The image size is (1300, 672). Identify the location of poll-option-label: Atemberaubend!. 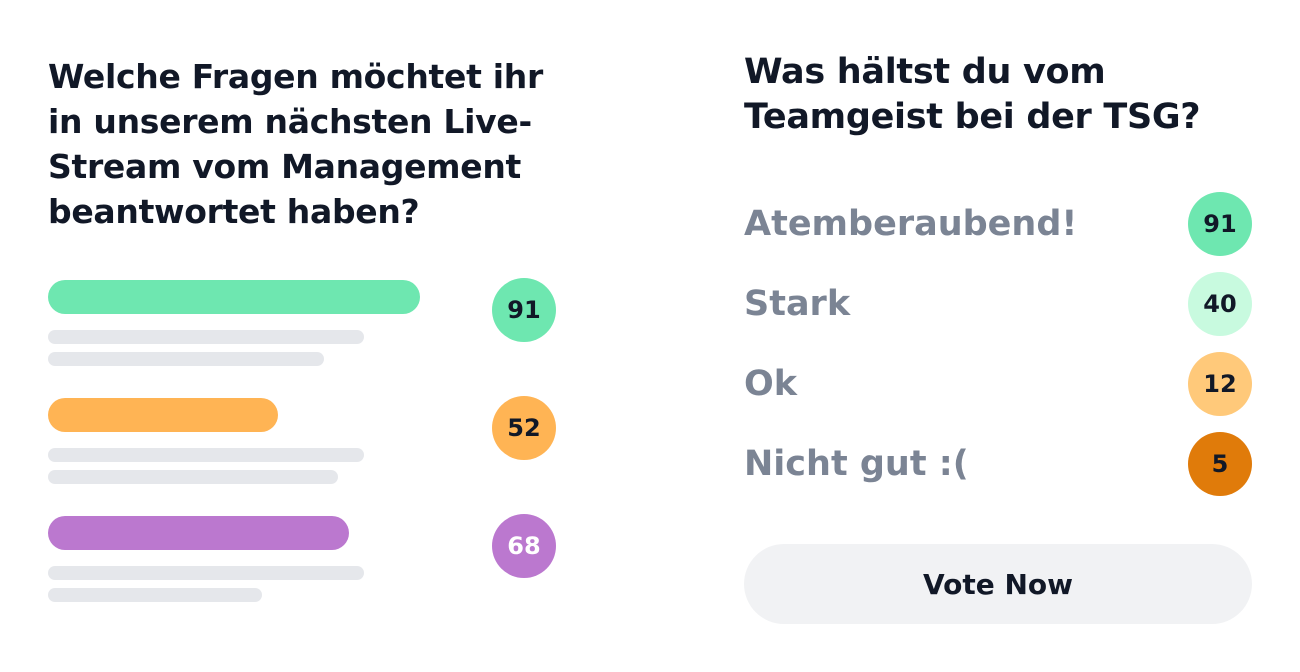
(911, 224).